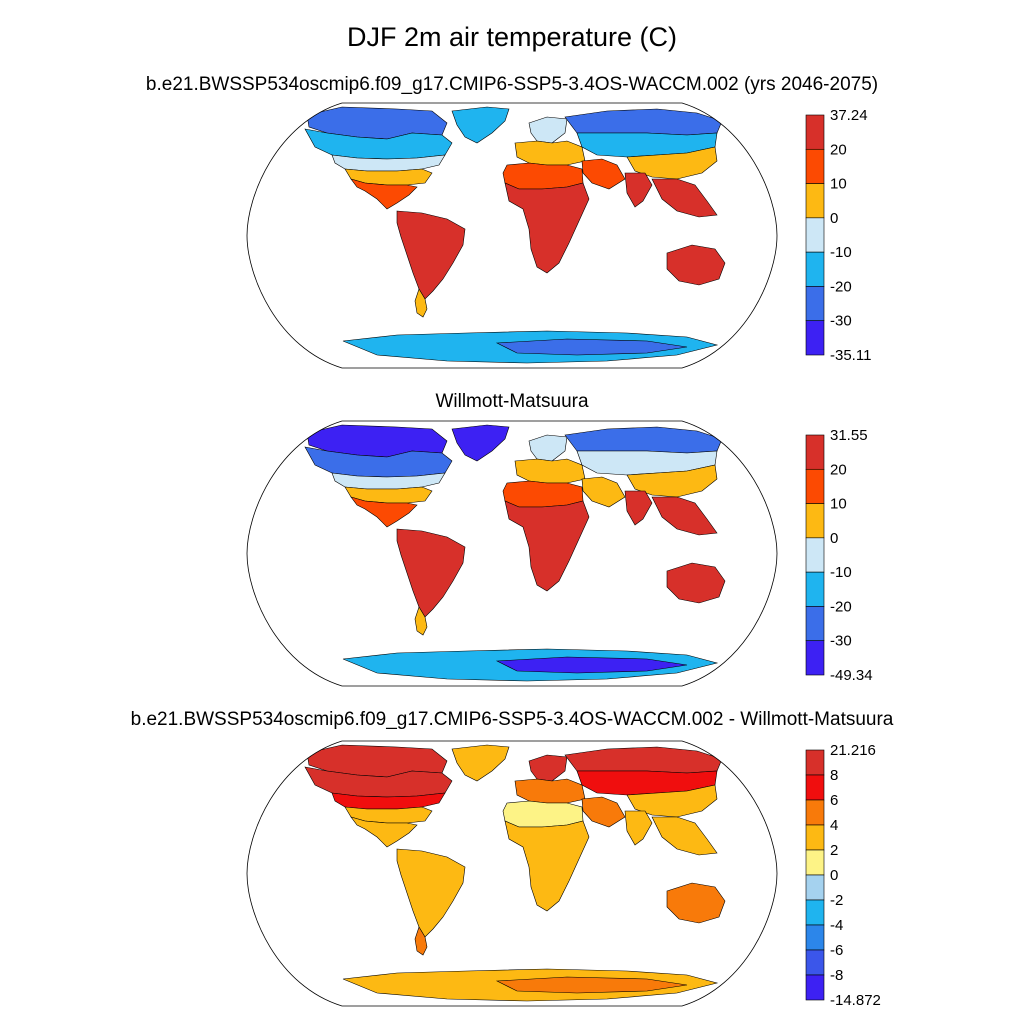 The width and height of the screenshot is (1024, 1024). Describe the element at coordinates (853, 750) in the screenshot. I see `colorbar-label: 21.216` at that location.